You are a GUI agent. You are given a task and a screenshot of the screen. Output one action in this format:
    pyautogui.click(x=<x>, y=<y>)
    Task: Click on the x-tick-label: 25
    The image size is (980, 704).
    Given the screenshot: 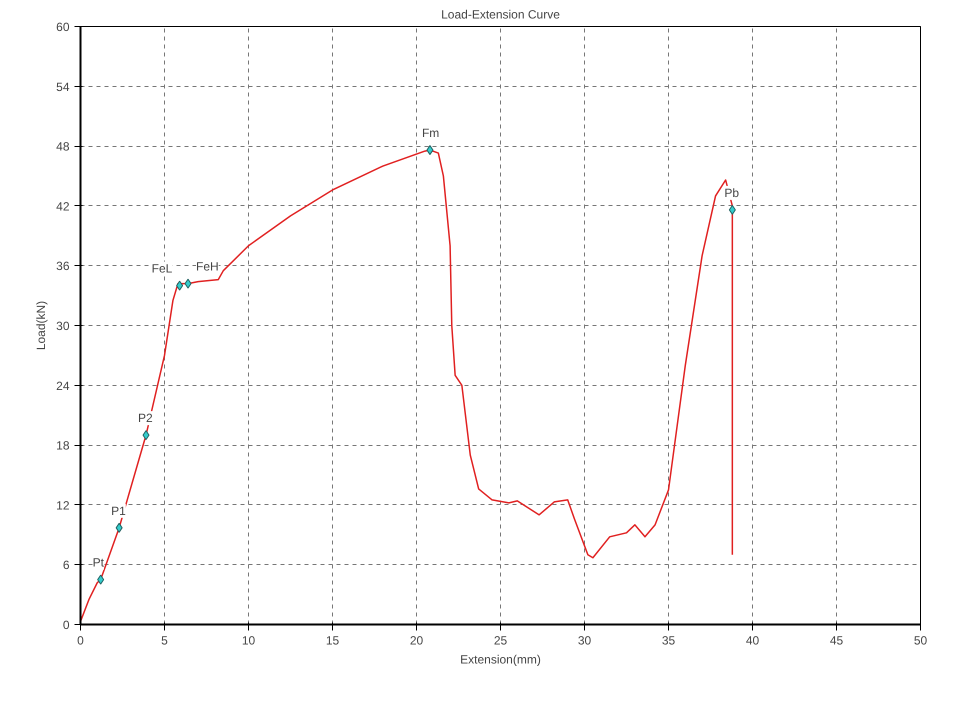 What is the action you would take?
    pyautogui.click(x=501, y=641)
    